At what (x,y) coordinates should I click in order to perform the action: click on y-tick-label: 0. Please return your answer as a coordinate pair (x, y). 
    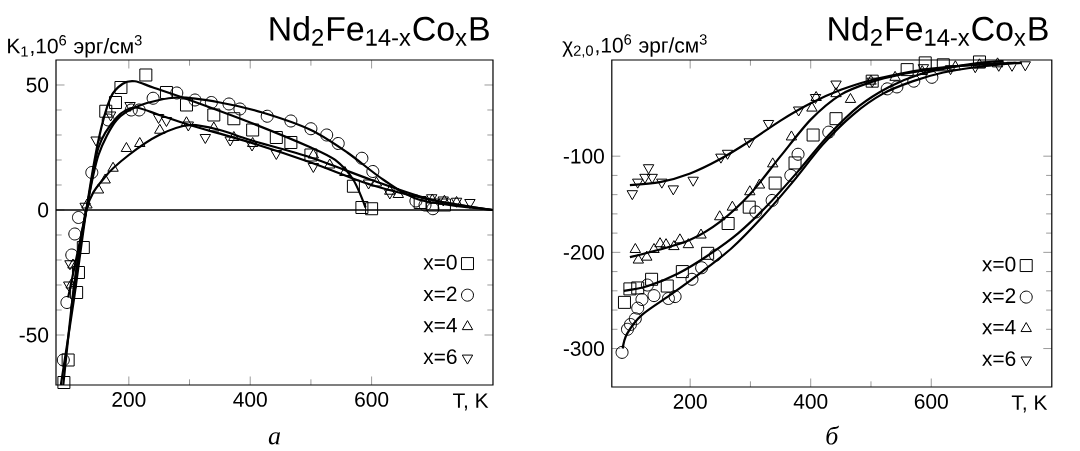
    Looking at the image, I should click on (43, 210).